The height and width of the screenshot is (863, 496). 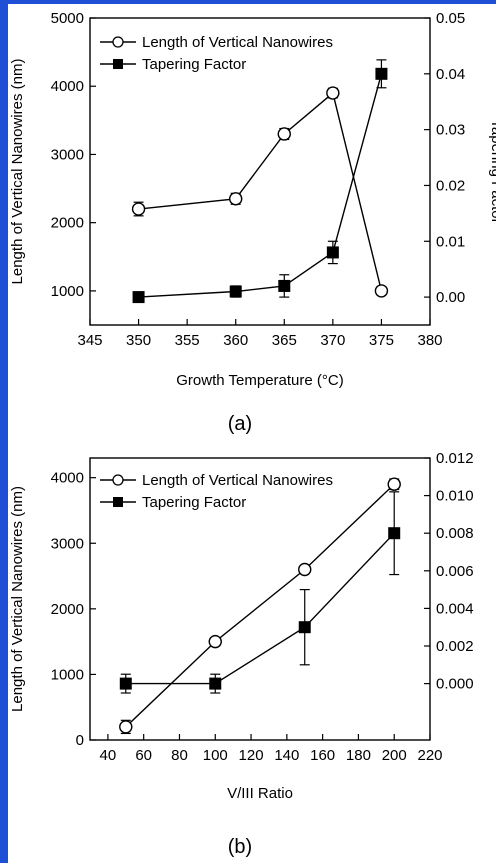 What do you see at coordinates (235, 340) in the screenshot?
I see `x-tick-label: 360` at bounding box center [235, 340].